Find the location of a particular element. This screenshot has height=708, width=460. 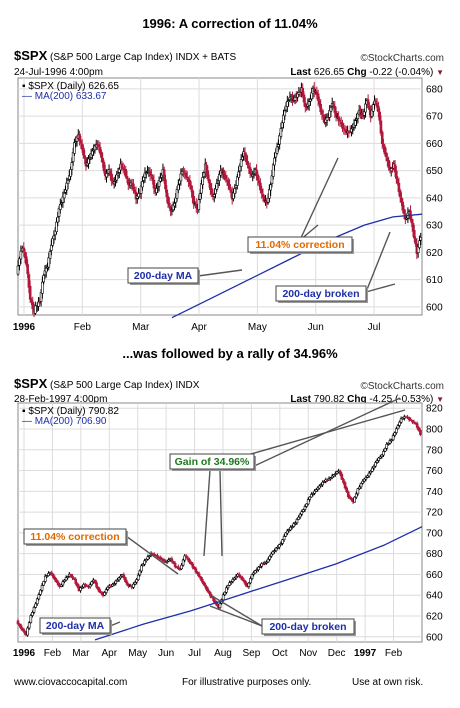

y-tick-label: 630 is located at coordinates (434, 226).